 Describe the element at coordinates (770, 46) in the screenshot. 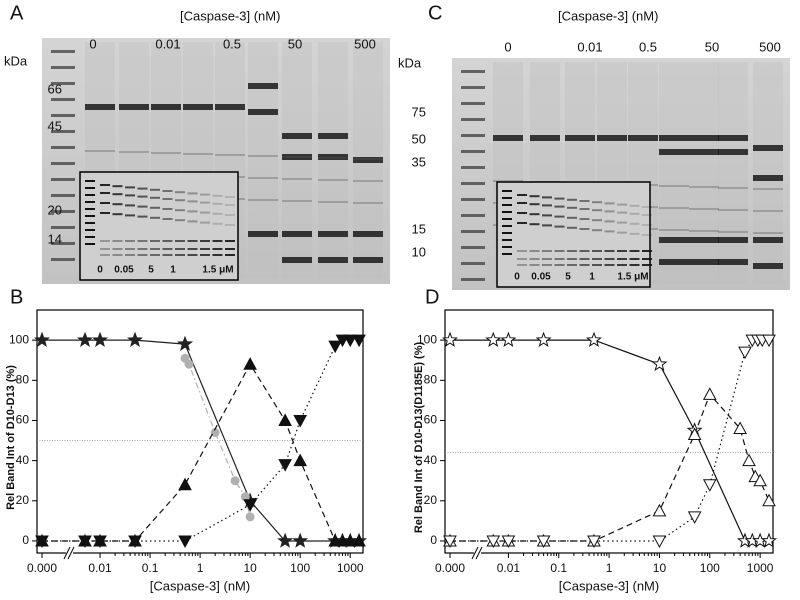

I see `lane-label: 500` at that location.